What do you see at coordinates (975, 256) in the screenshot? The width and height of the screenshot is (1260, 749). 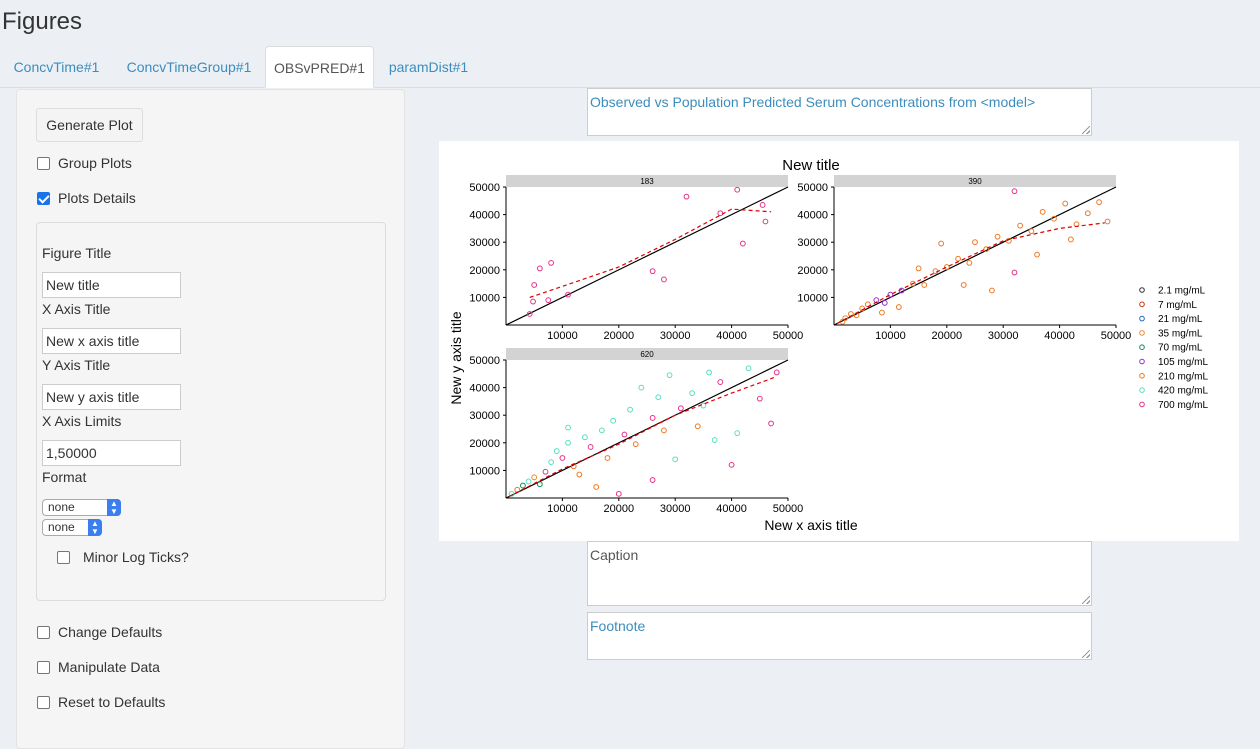 I see `identity-line` at bounding box center [975, 256].